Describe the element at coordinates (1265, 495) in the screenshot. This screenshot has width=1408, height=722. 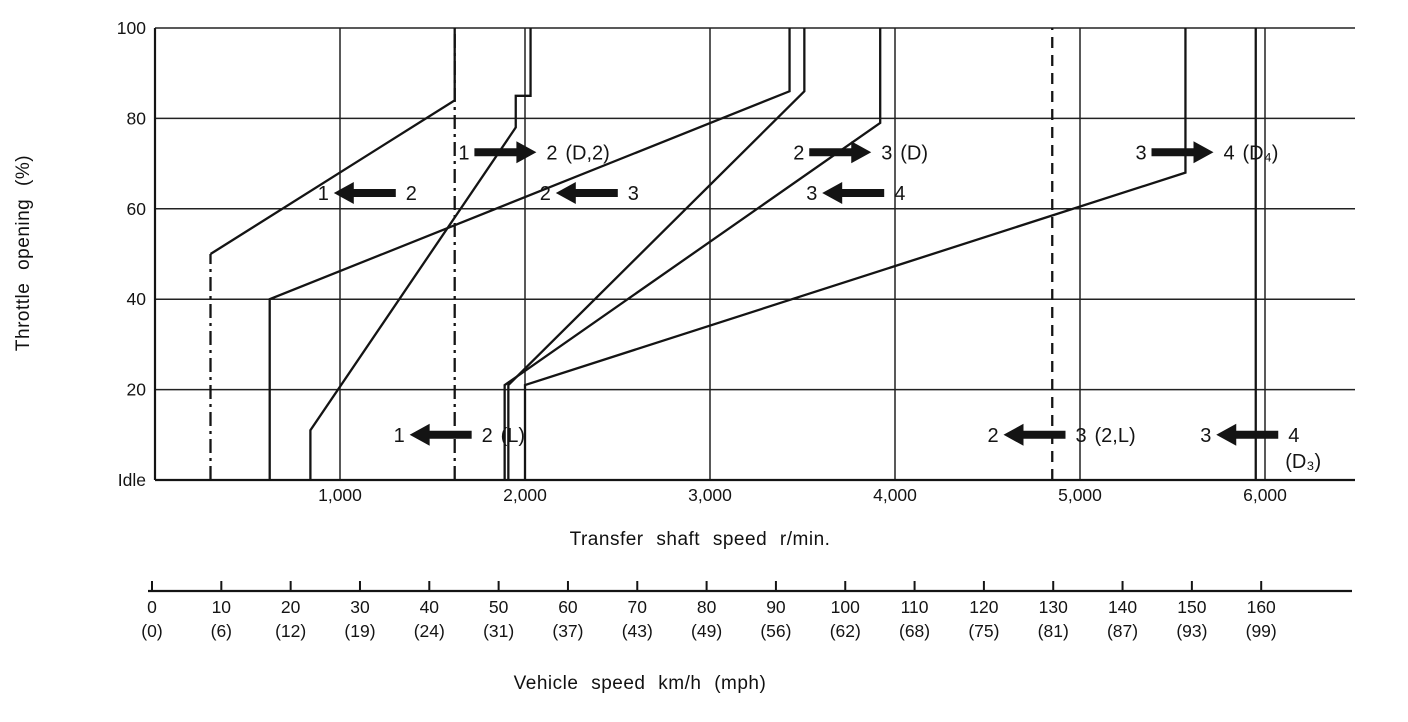
I see `x-tick-label: 6,000` at that location.